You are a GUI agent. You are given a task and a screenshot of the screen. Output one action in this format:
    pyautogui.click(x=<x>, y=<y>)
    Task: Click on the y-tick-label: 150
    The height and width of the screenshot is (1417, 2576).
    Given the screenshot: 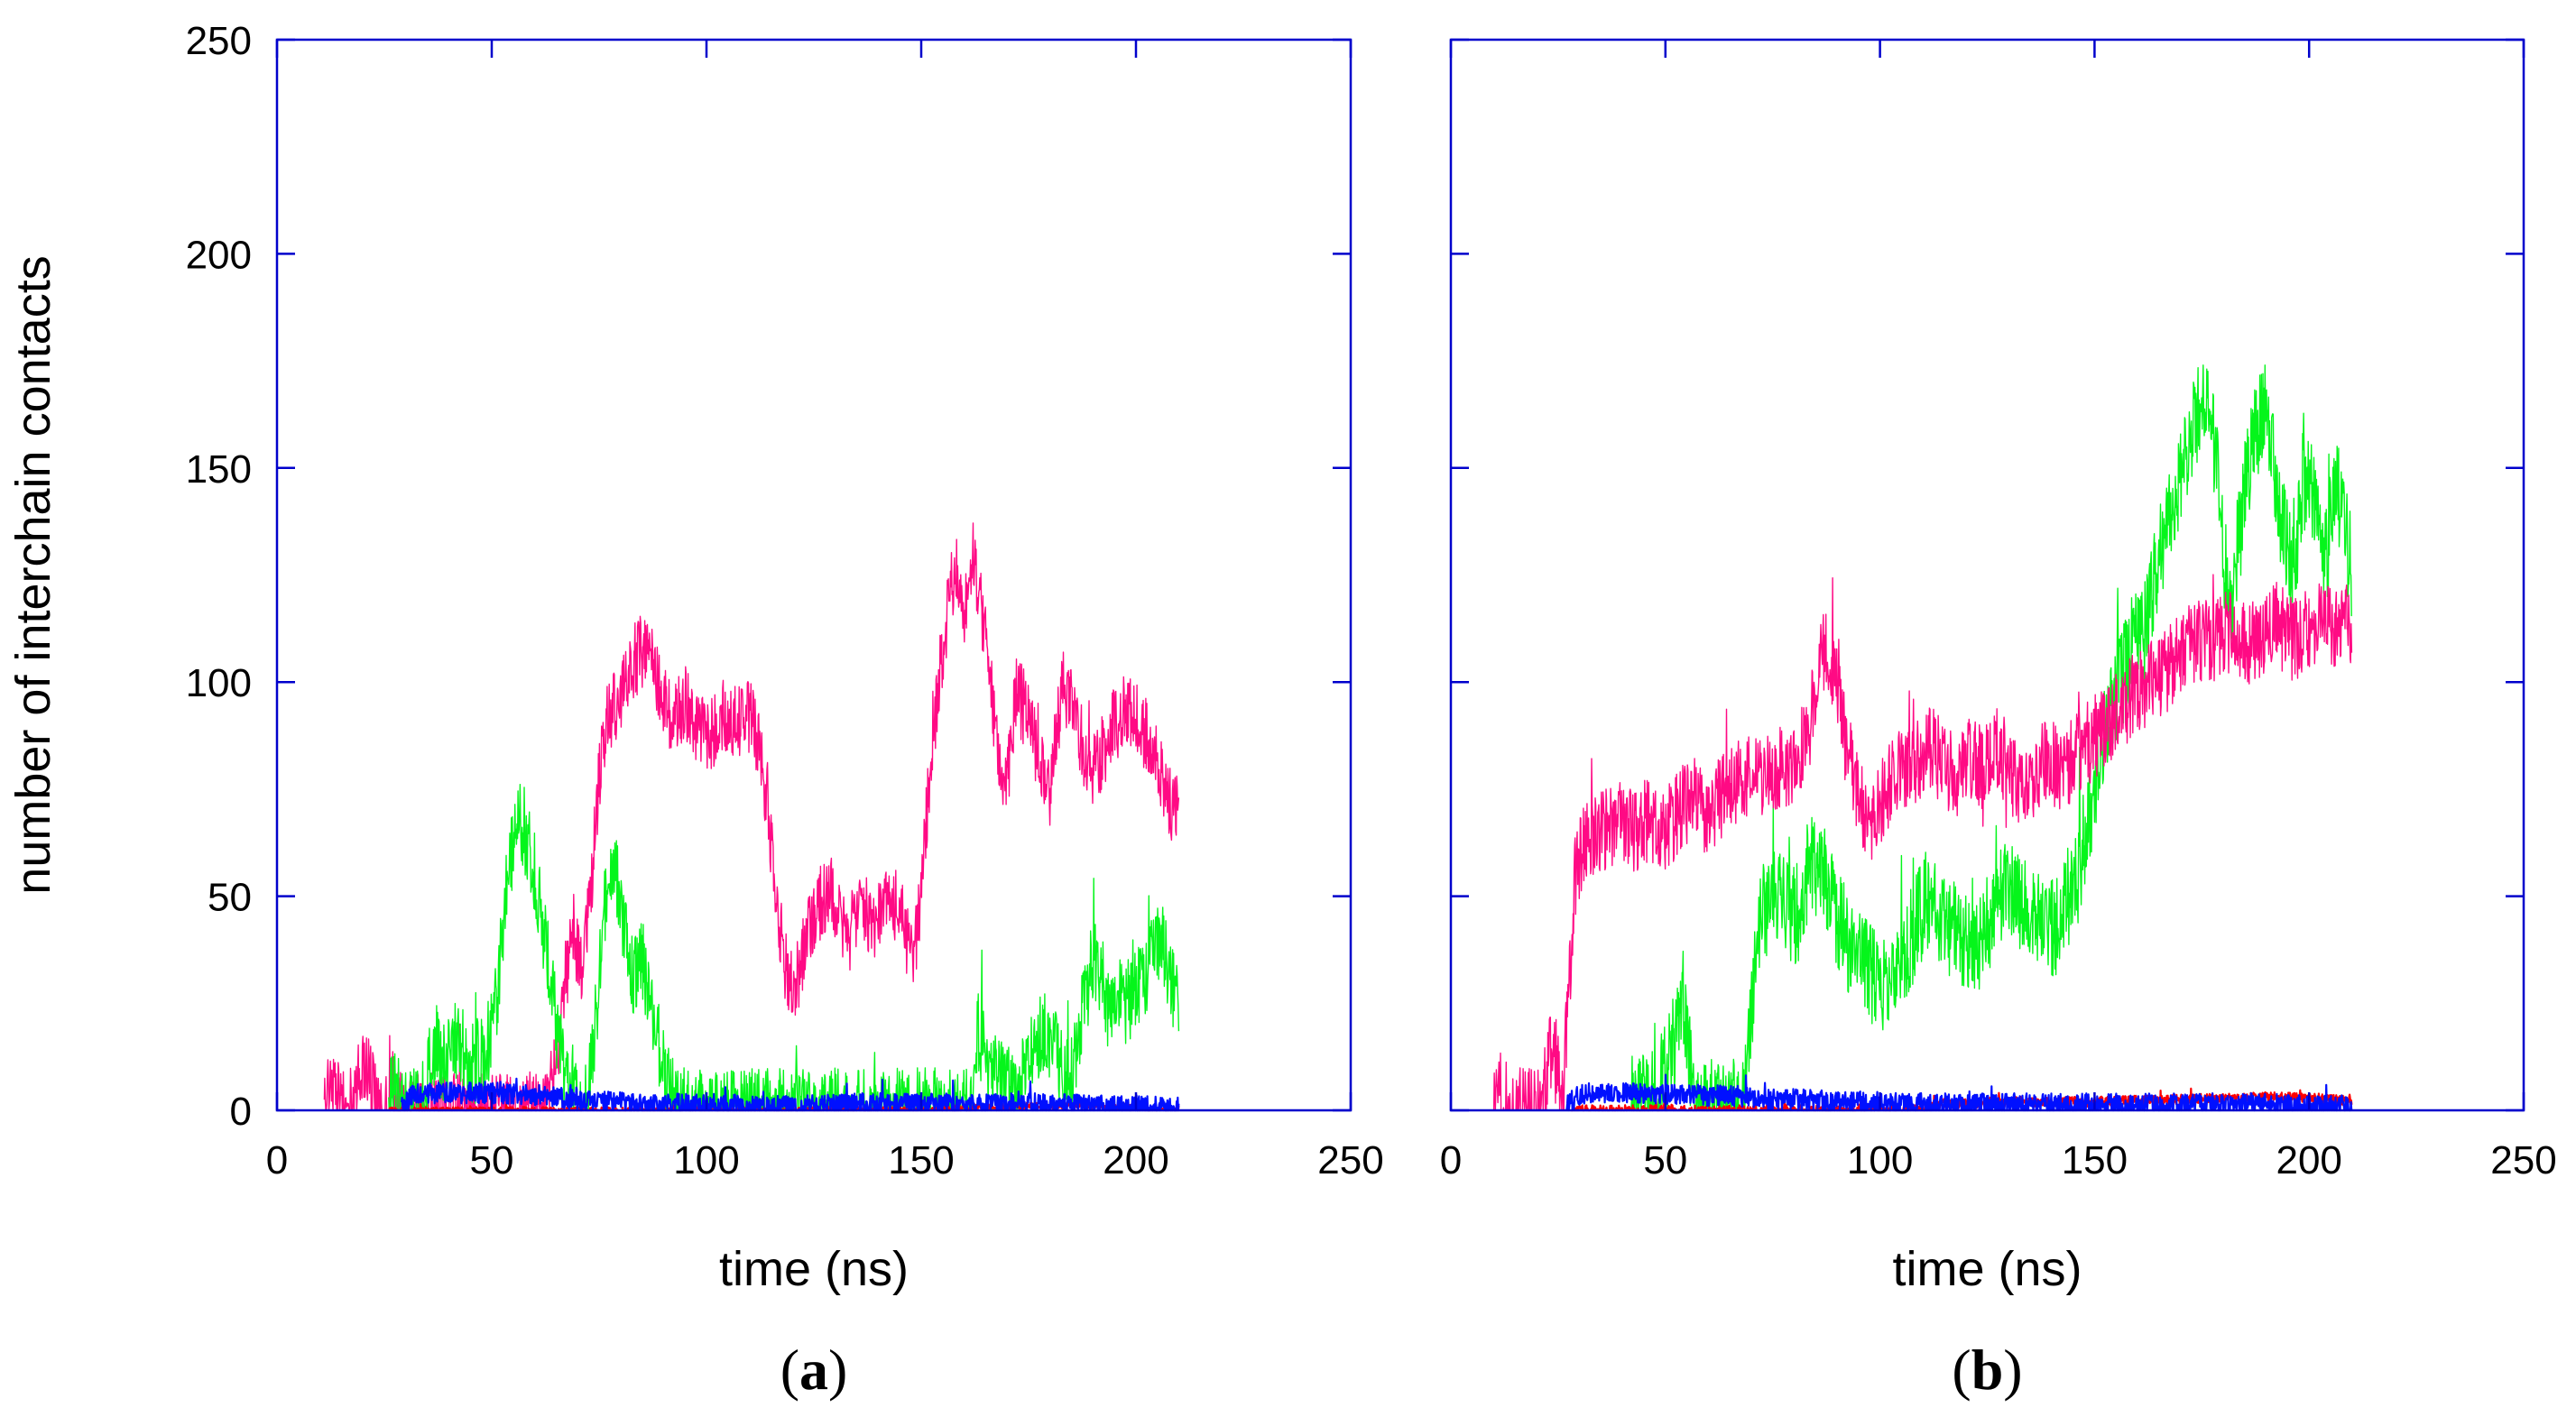 What is the action you would take?
    pyautogui.click(x=219, y=469)
    